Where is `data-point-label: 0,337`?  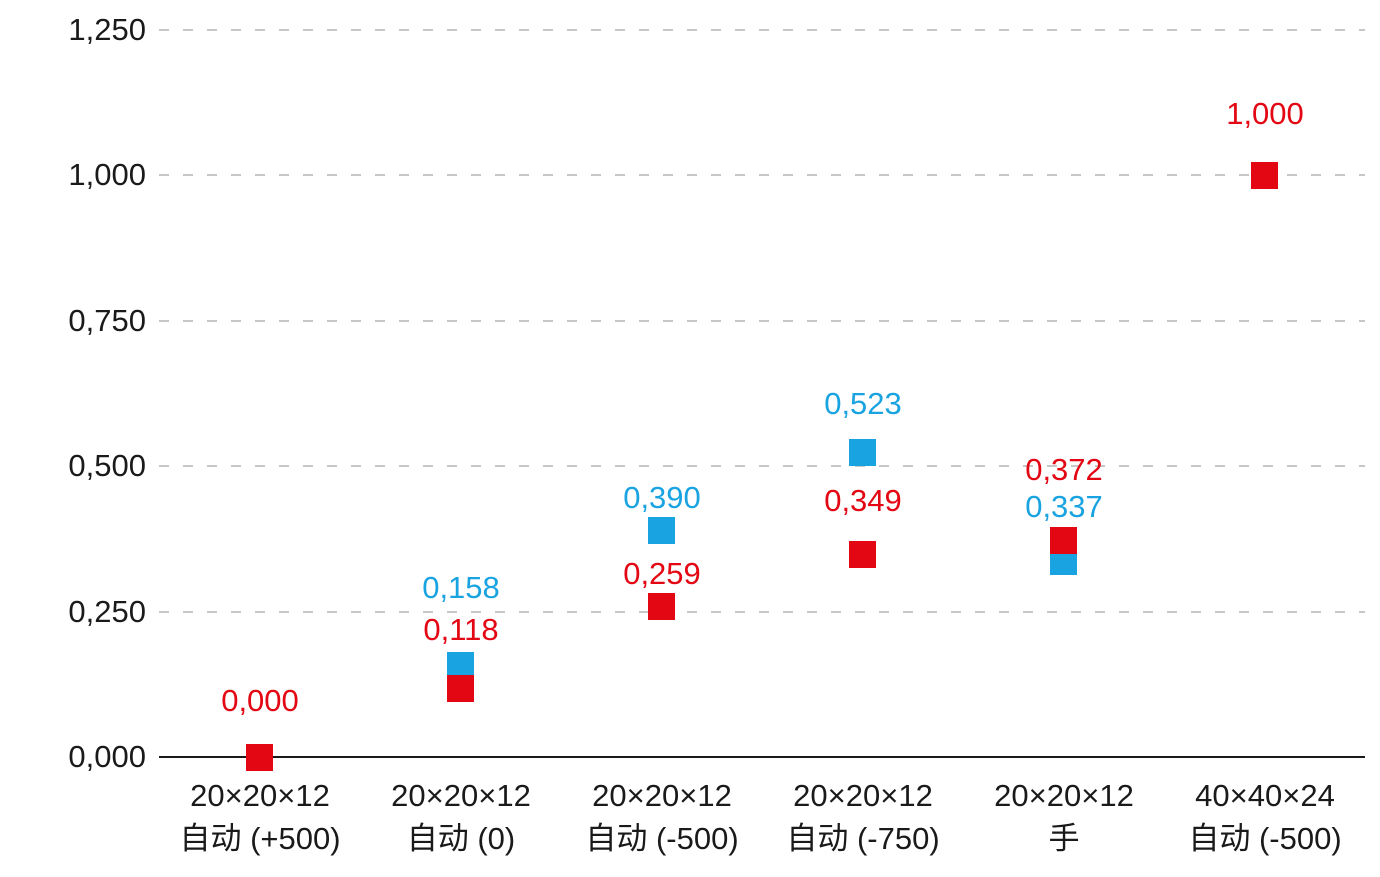
data-point-label: 0,337 is located at coordinates (1064, 506).